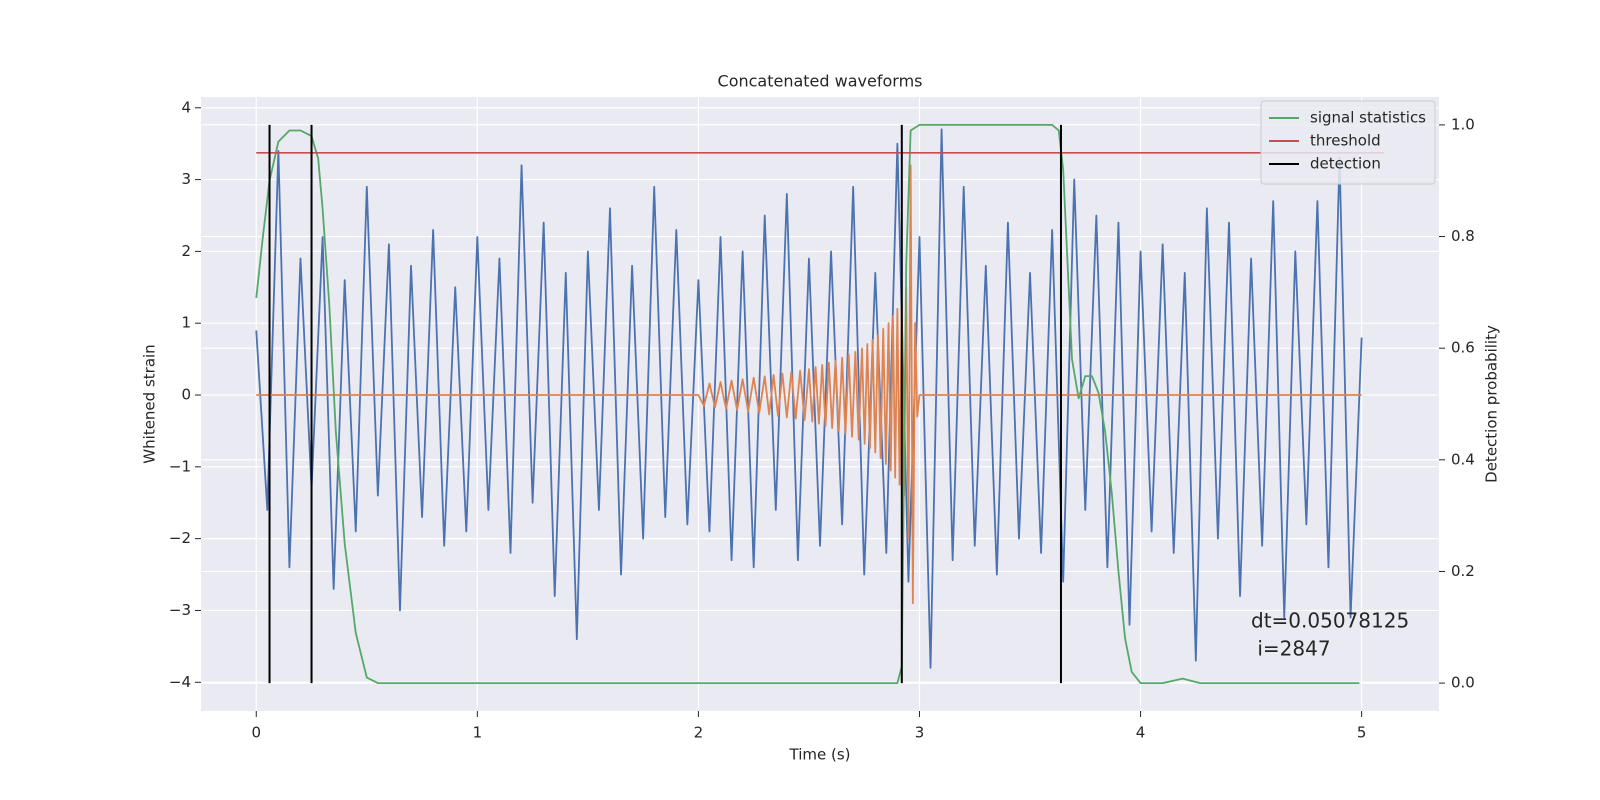 The image size is (1600, 800). Describe the element at coordinates (180, 610) in the screenshot. I see `y-tick-label: −3` at that location.